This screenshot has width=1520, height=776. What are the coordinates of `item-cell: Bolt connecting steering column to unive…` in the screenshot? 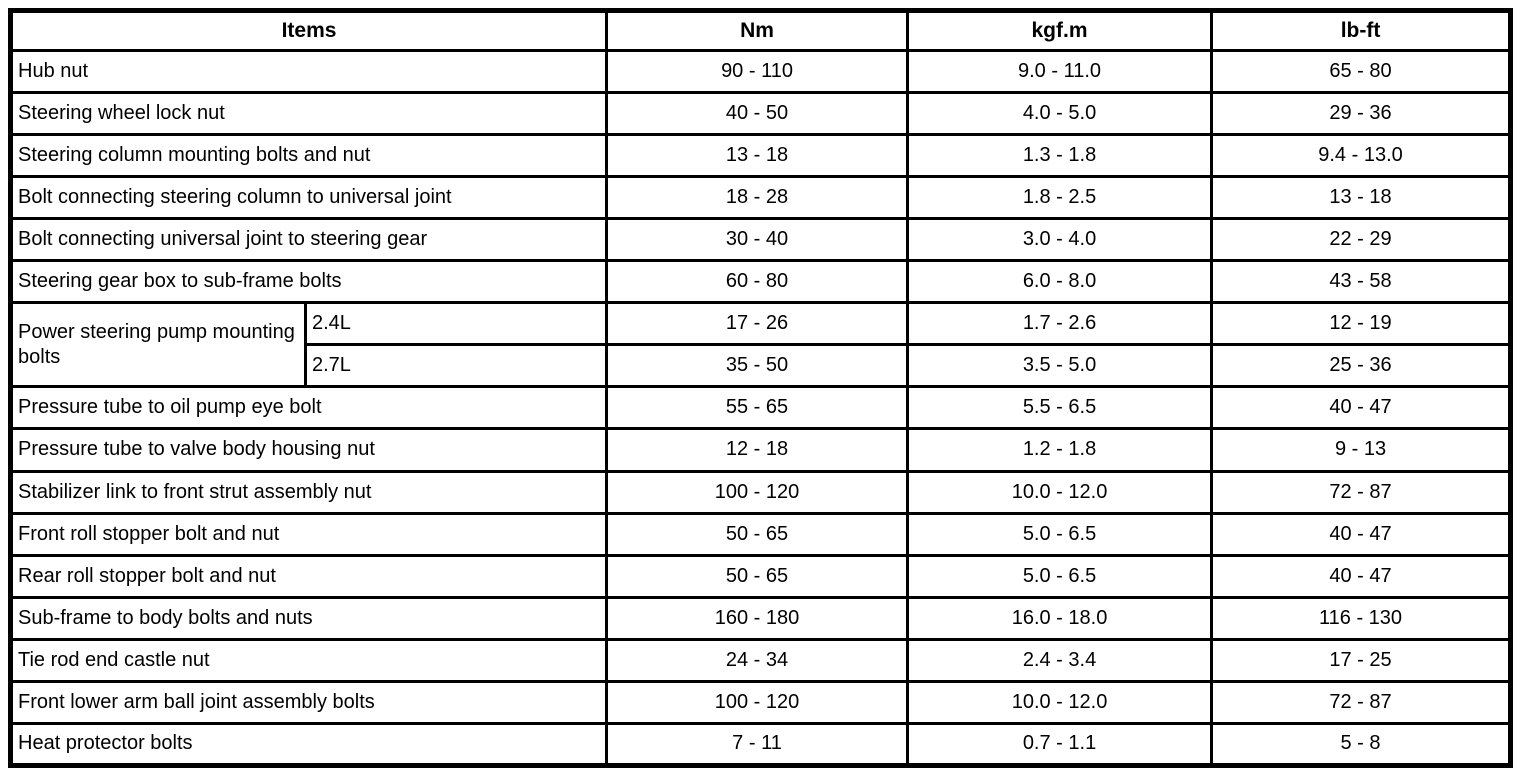 It's located at (308, 198).